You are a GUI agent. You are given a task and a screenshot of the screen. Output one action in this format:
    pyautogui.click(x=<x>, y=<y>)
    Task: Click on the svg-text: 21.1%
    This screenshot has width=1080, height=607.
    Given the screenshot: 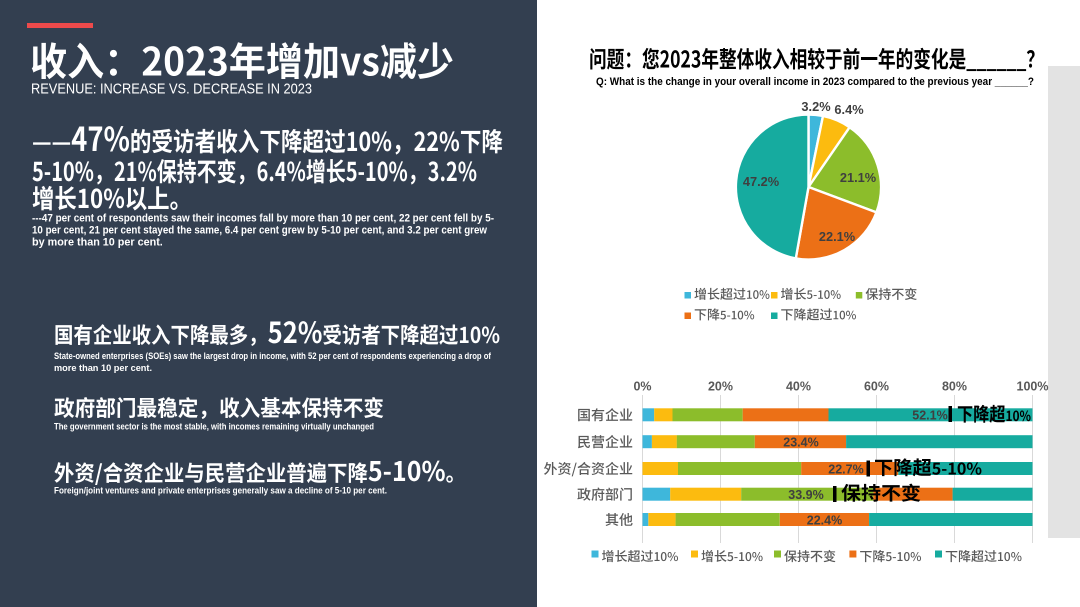 What is the action you would take?
    pyautogui.click(x=858, y=177)
    